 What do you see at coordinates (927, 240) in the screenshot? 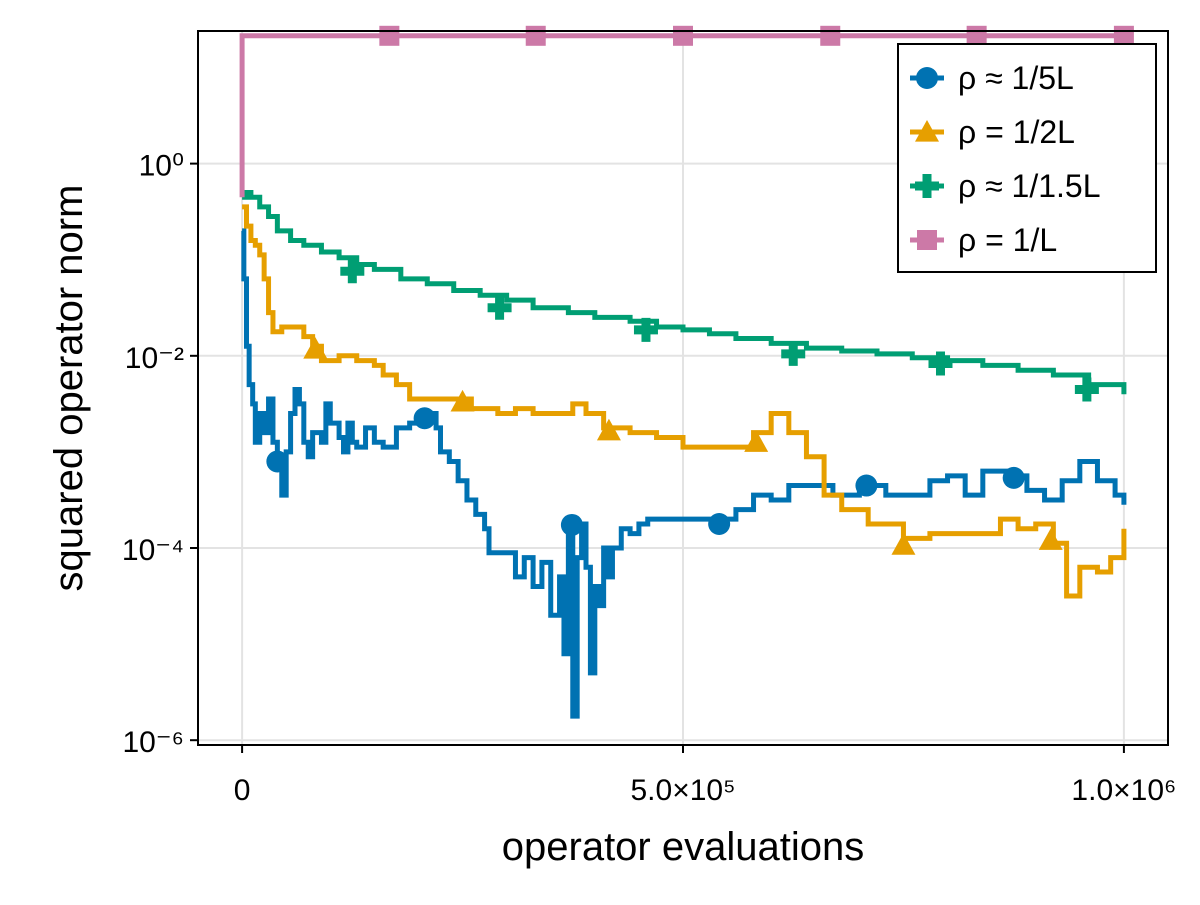
I see `legend-marker-rho-1-l` at bounding box center [927, 240].